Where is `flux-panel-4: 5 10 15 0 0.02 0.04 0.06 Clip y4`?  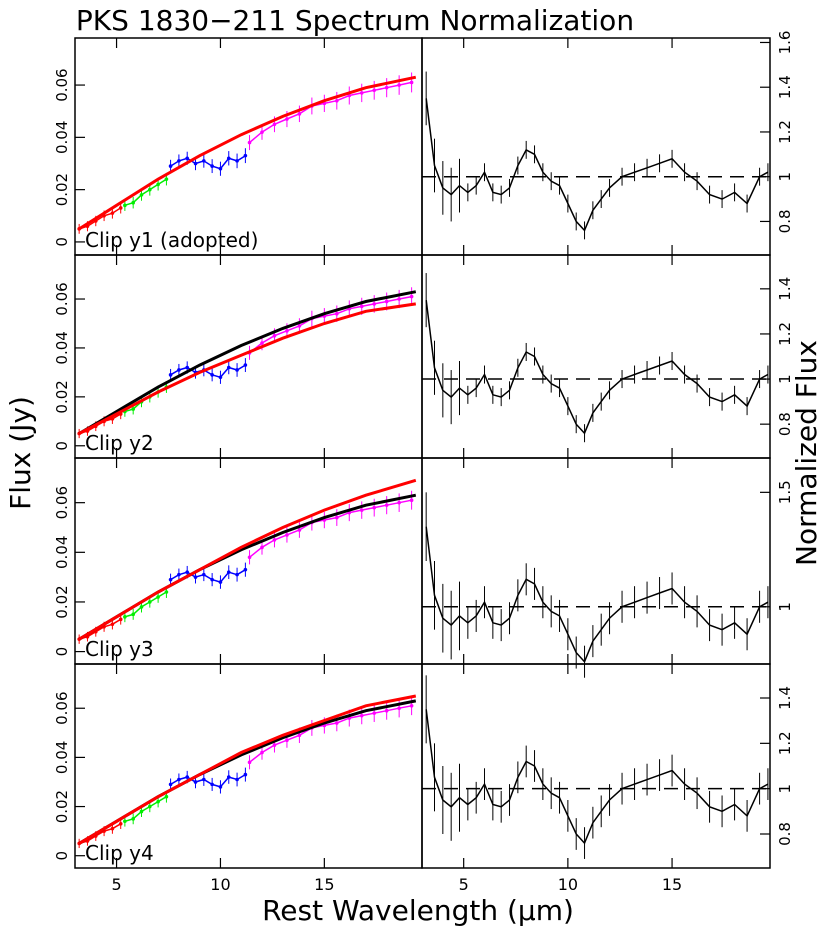 flux-panel-4: 5 10 15 0 0.02 0.04 0.06 Clip y4 is located at coordinates (238, 778).